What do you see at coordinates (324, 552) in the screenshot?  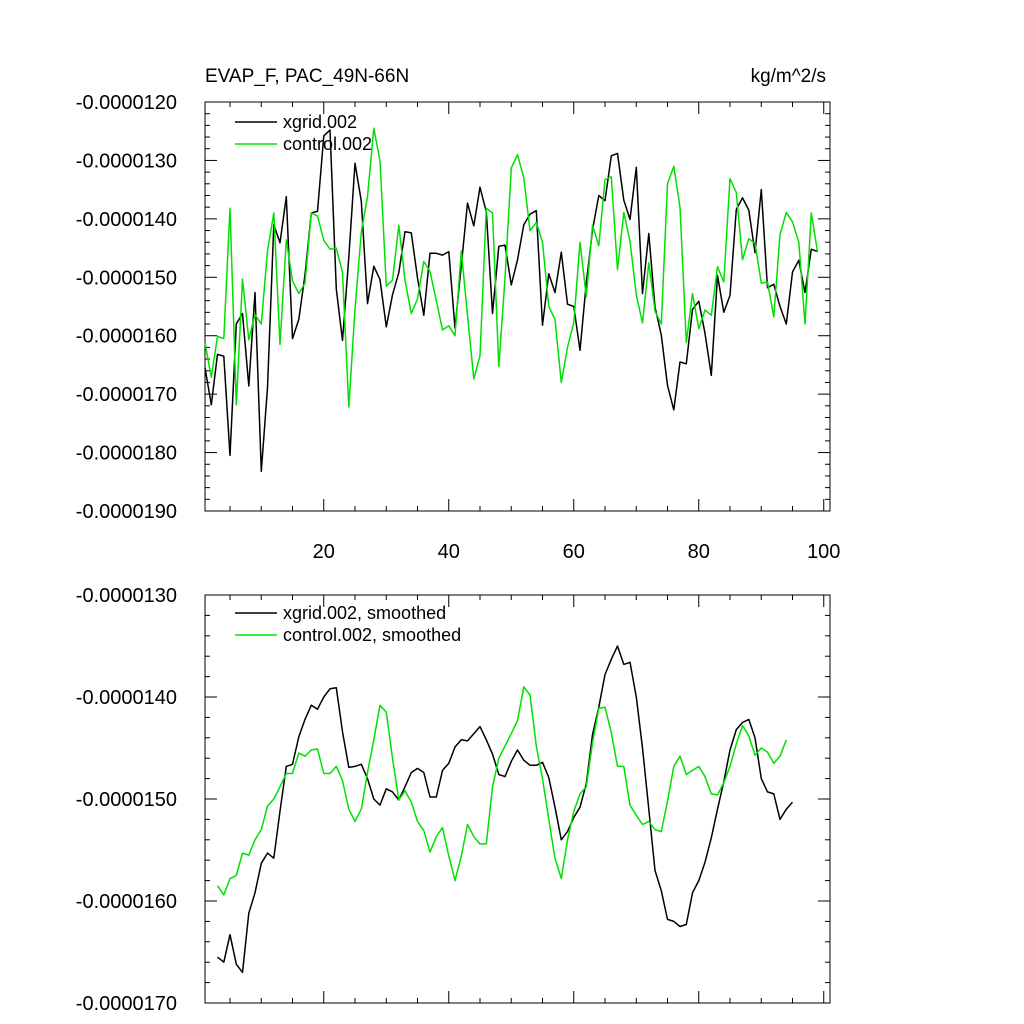 I see `x-tick-label: 20` at bounding box center [324, 552].